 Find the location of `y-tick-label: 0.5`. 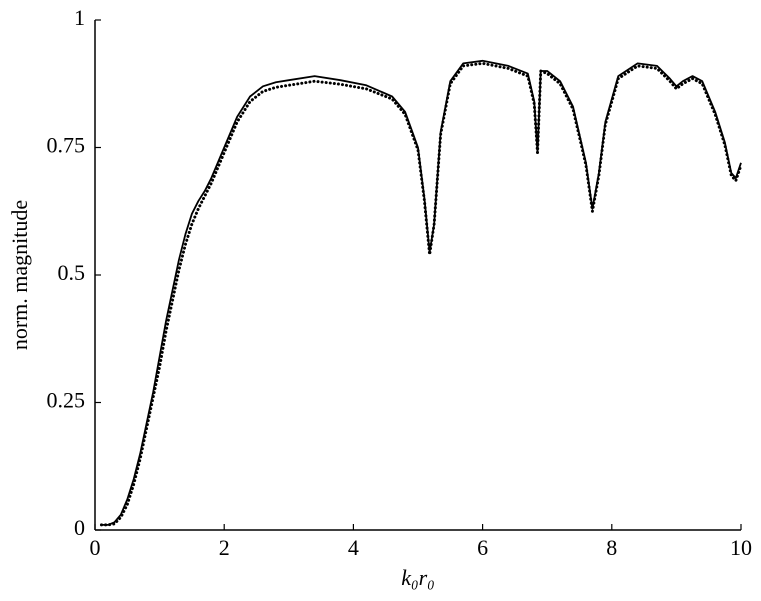

y-tick-label: 0.5 is located at coordinates (72, 272).